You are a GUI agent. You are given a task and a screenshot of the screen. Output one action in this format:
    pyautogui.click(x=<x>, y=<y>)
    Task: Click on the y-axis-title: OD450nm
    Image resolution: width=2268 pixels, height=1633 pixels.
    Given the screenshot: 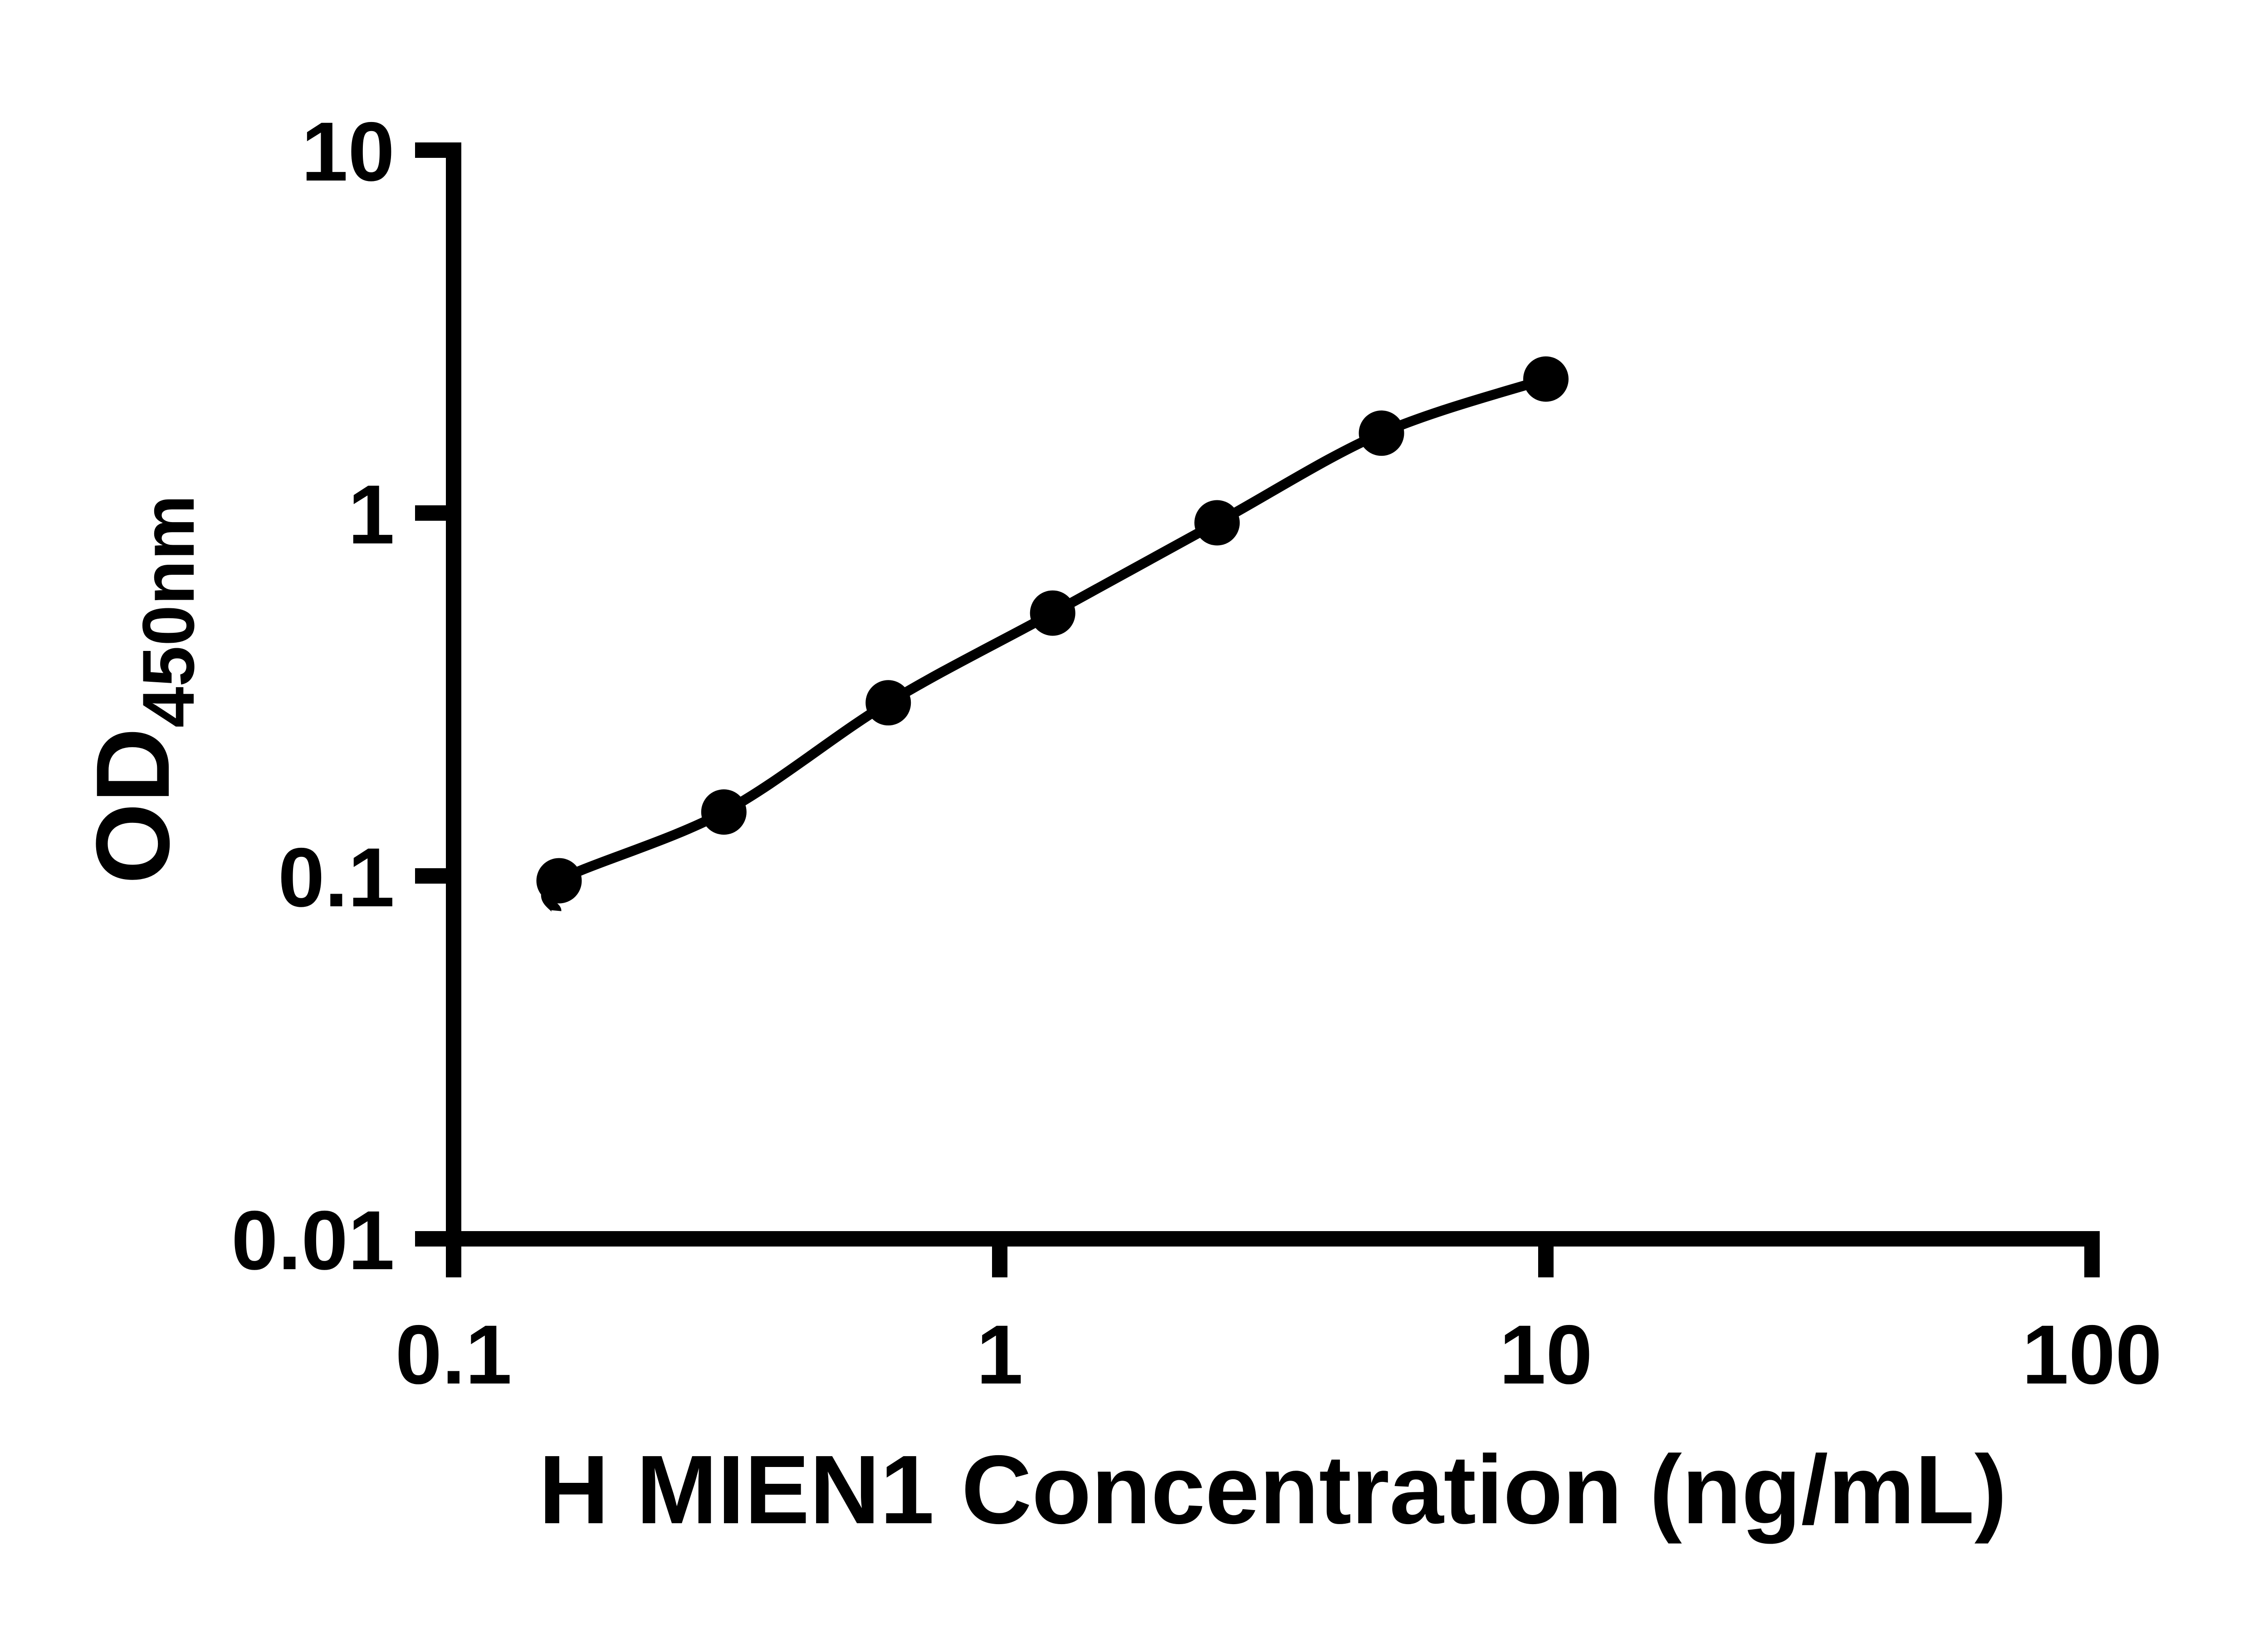 What is the action you would take?
    pyautogui.click(x=142, y=689)
    